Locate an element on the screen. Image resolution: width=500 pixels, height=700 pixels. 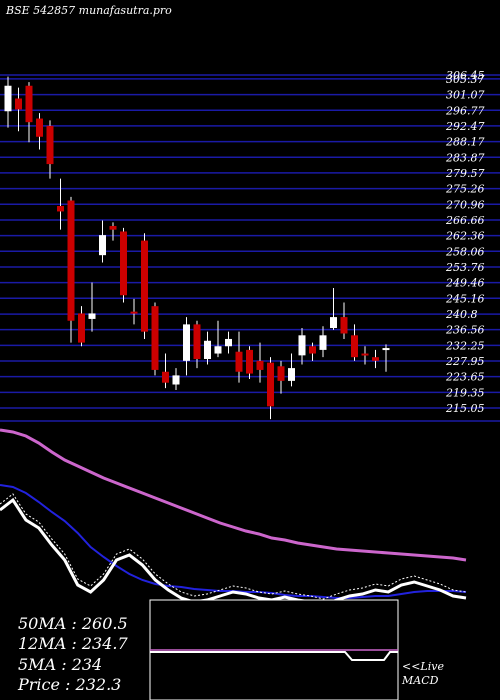
price-tick-label: 288.17 is located at coordinates (465, 142).